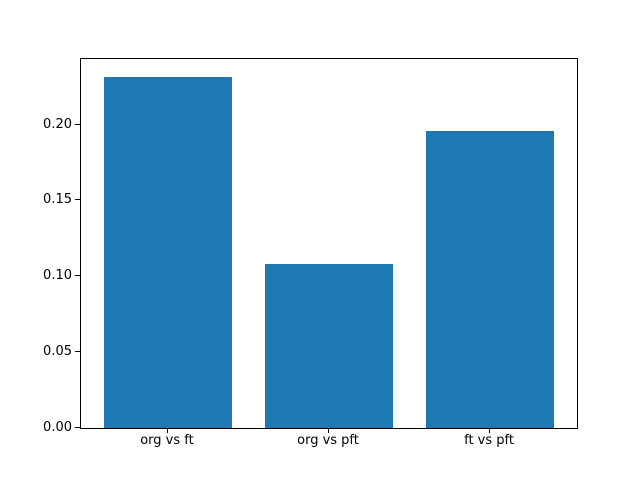  What do you see at coordinates (168, 252) in the screenshot?
I see `bar-org-vs-ft` at bounding box center [168, 252].